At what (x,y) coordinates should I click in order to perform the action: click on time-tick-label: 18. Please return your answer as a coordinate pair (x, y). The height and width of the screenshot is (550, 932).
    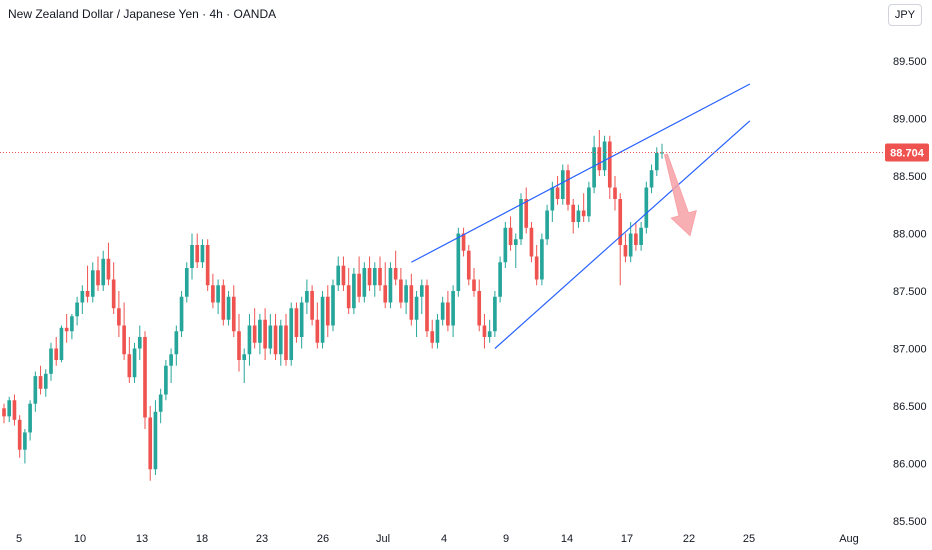
    Looking at the image, I should click on (202, 539).